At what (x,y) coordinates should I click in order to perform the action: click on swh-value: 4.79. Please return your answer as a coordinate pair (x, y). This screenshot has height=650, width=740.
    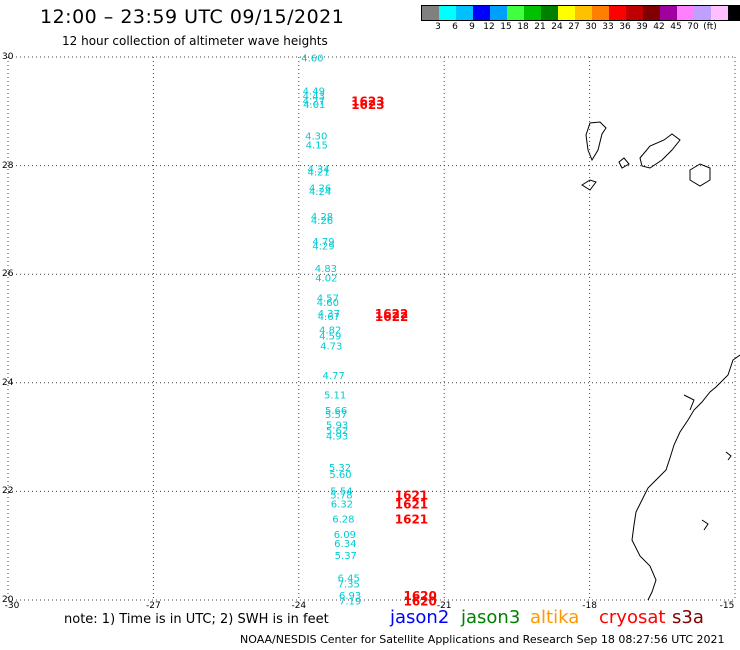
    Looking at the image, I should click on (323, 242).